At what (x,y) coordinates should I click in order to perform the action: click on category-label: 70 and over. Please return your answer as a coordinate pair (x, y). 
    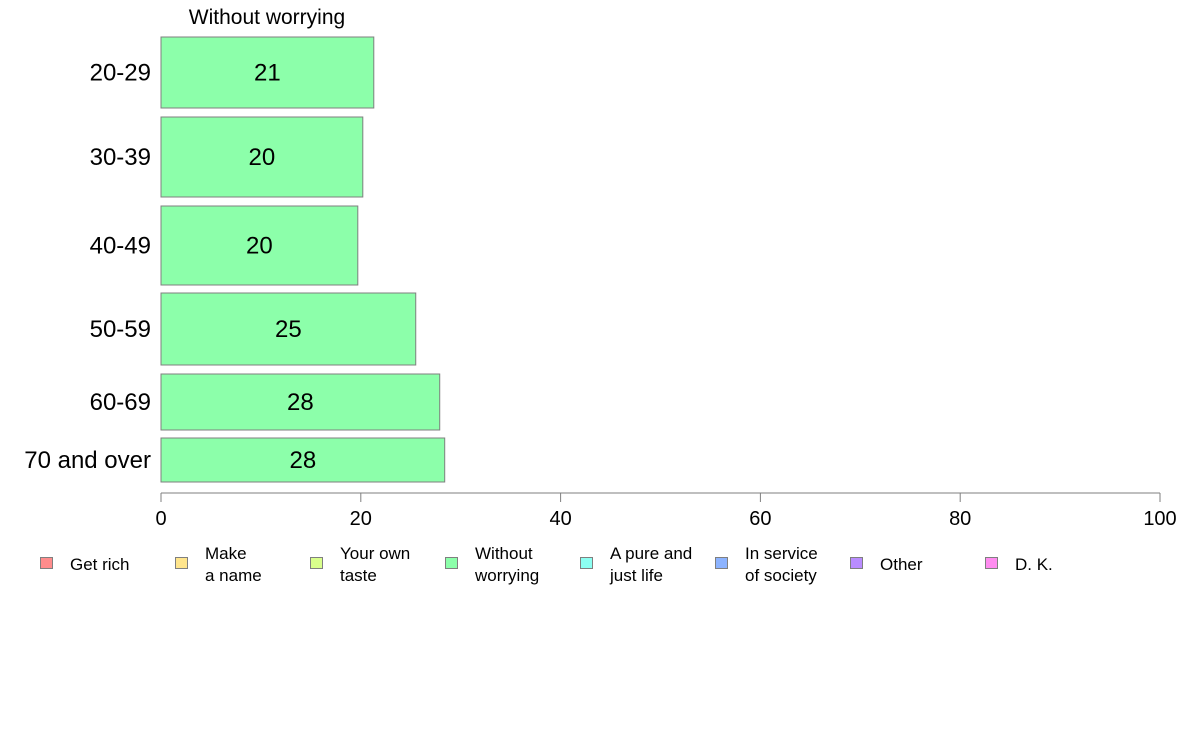
    Looking at the image, I should click on (87, 460).